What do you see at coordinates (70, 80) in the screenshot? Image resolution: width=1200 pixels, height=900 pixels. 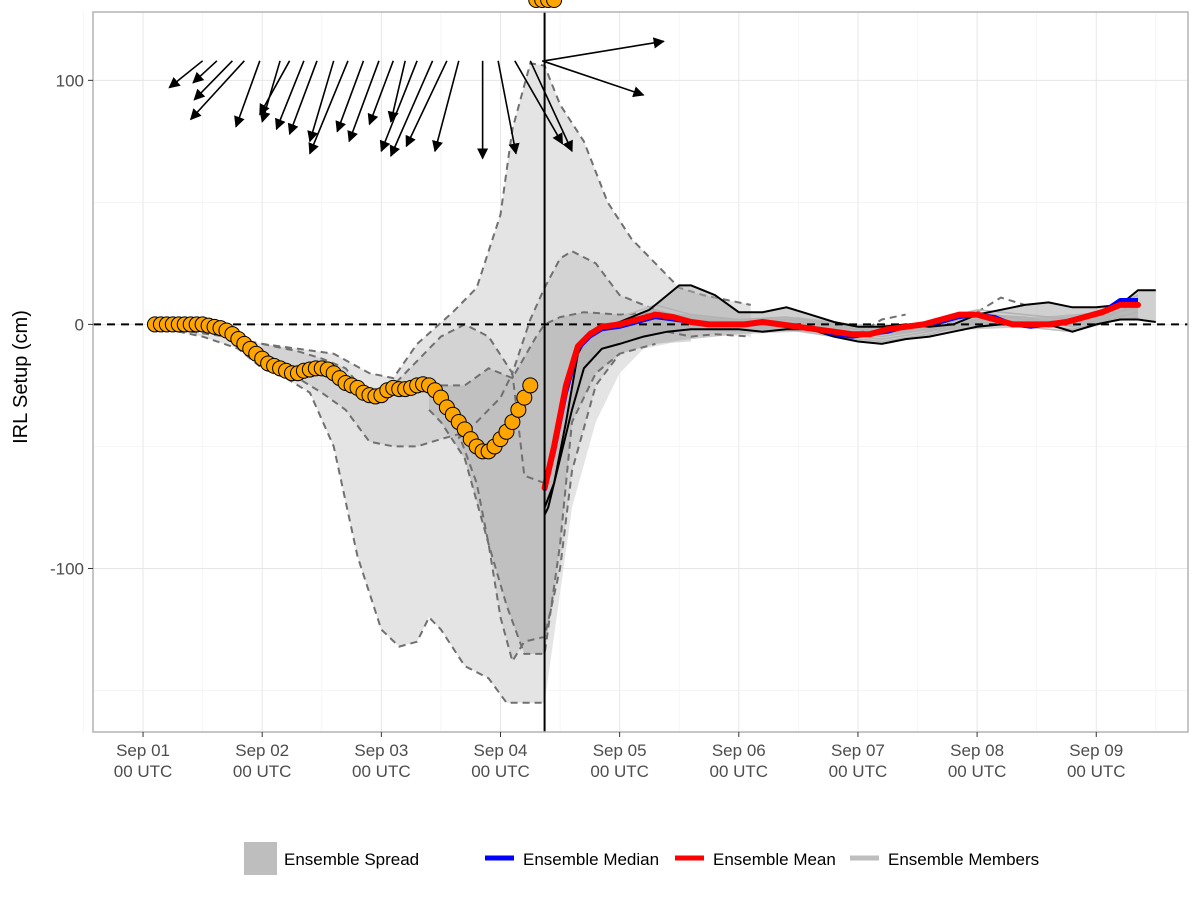 I see `y-tick-label: 100` at bounding box center [70, 80].